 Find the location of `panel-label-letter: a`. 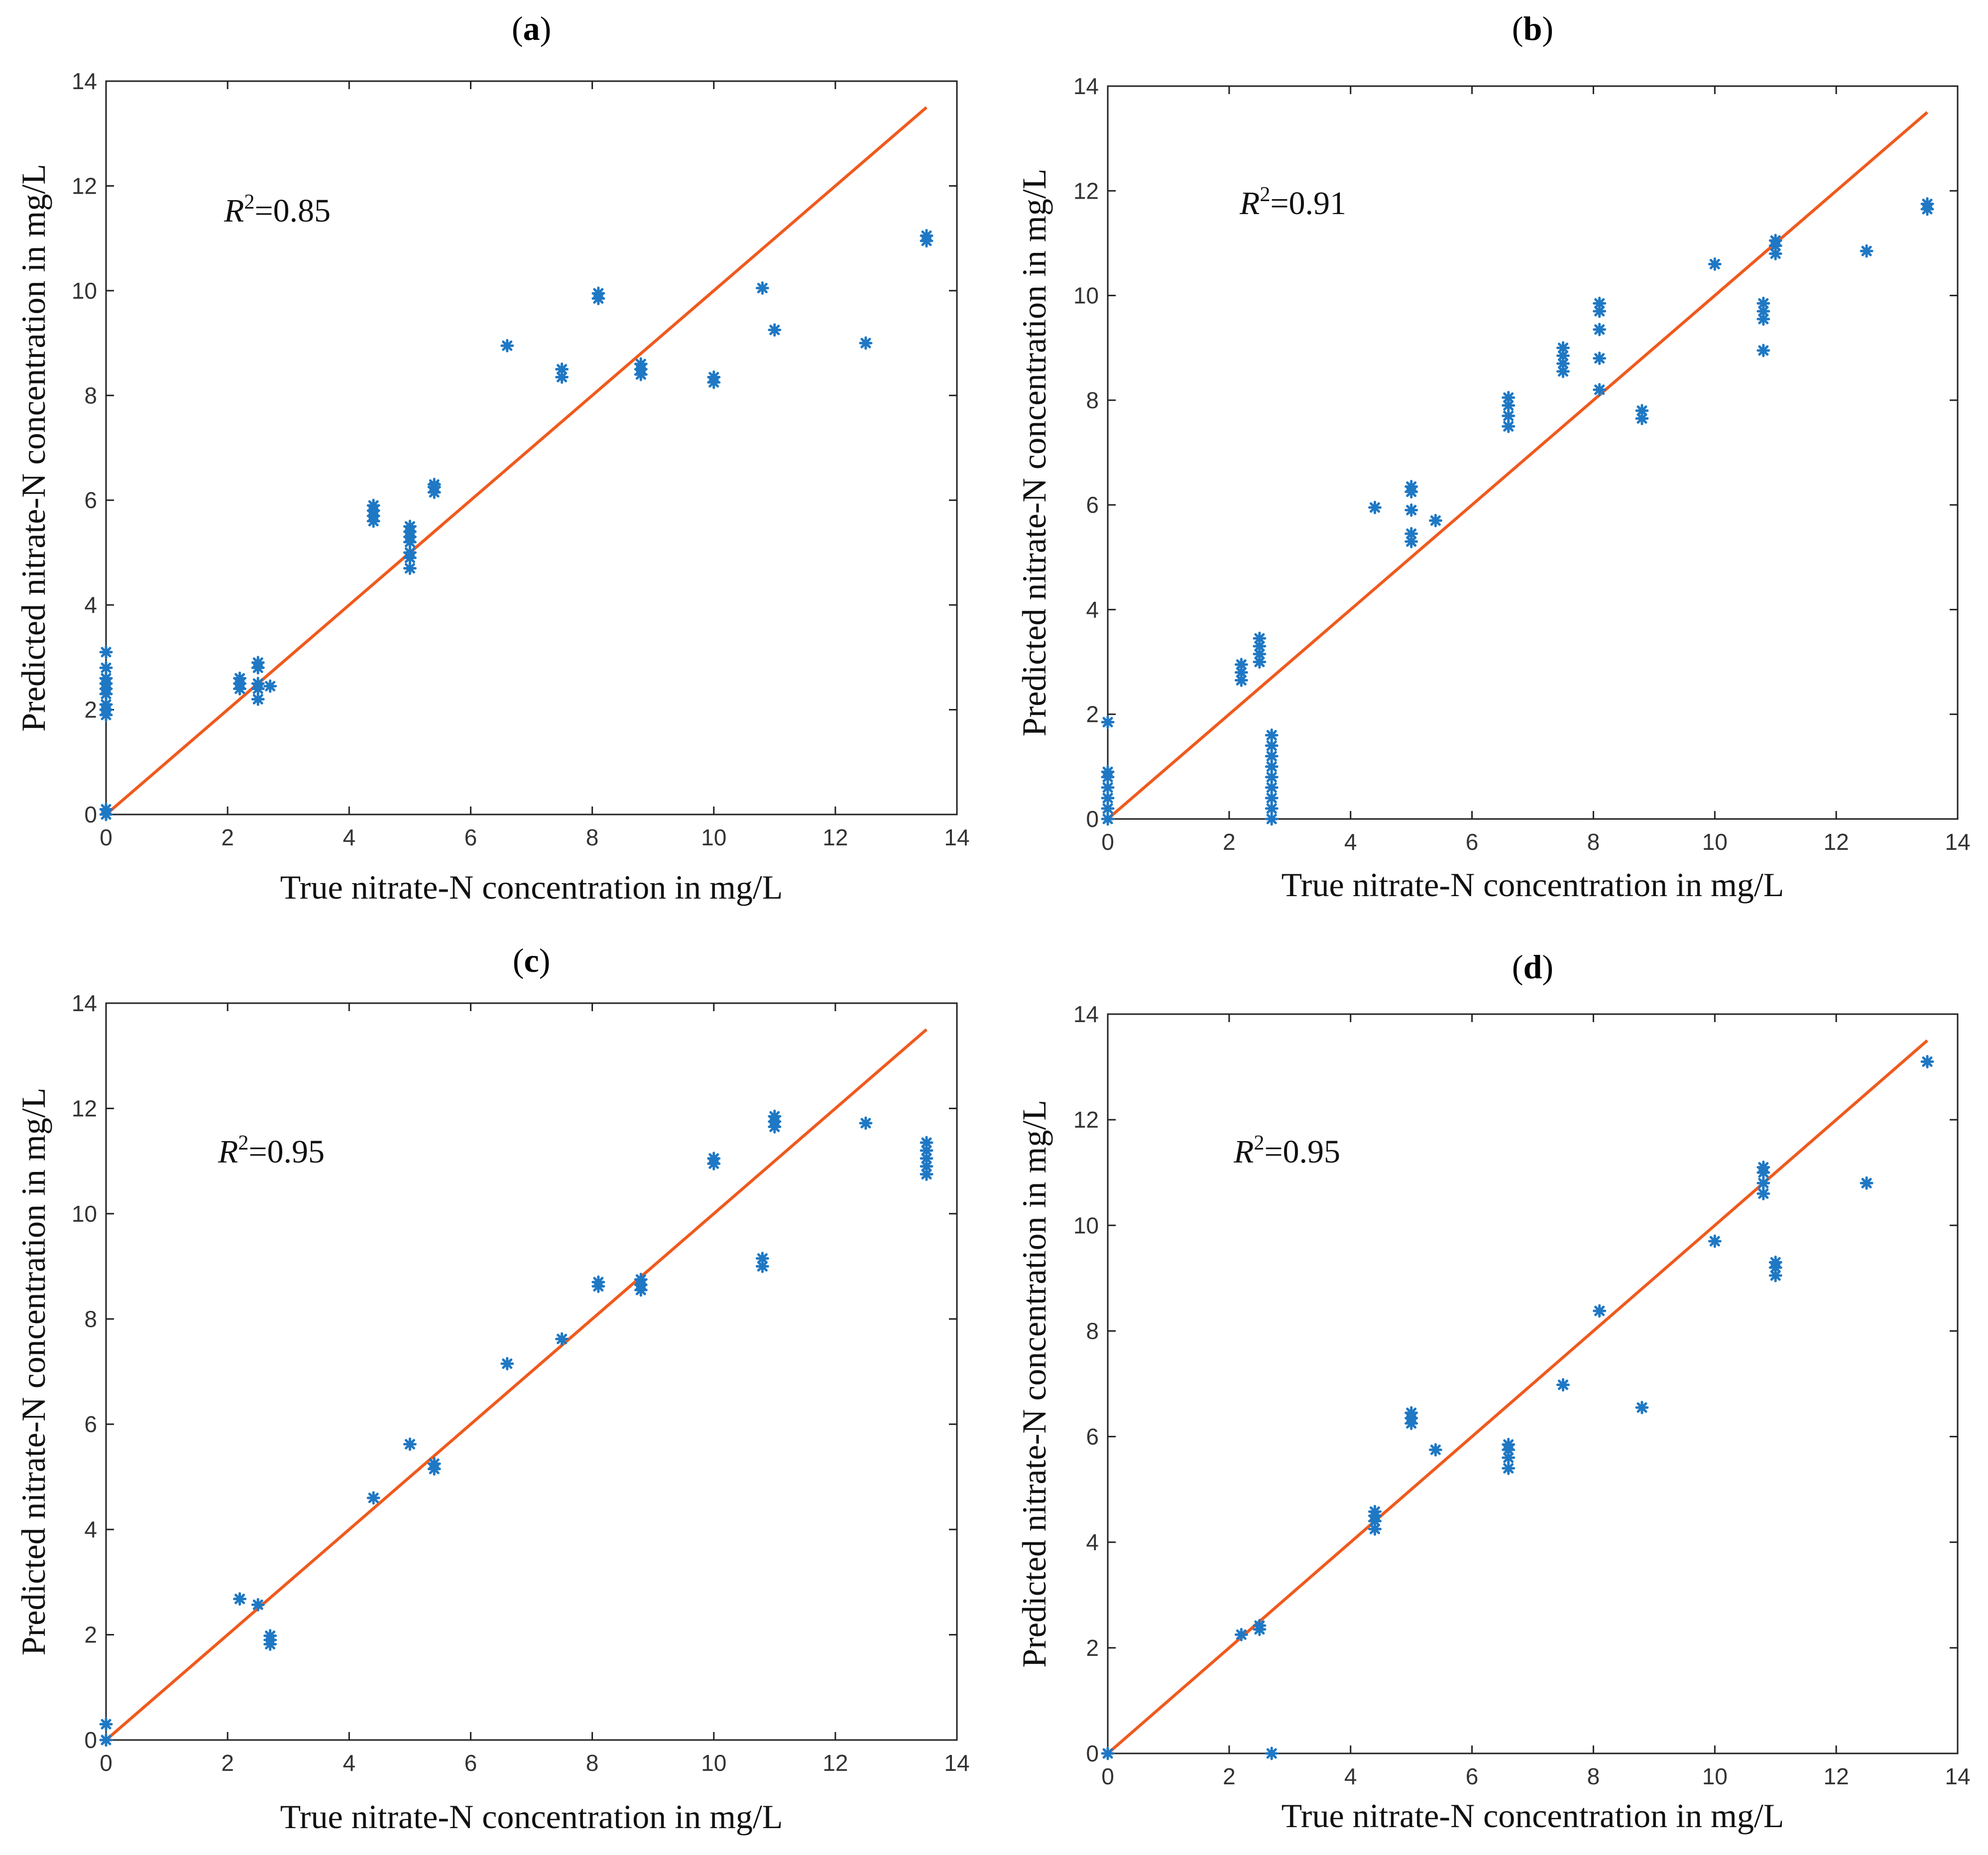

panel-label-letter: a is located at coordinates (532, 28).